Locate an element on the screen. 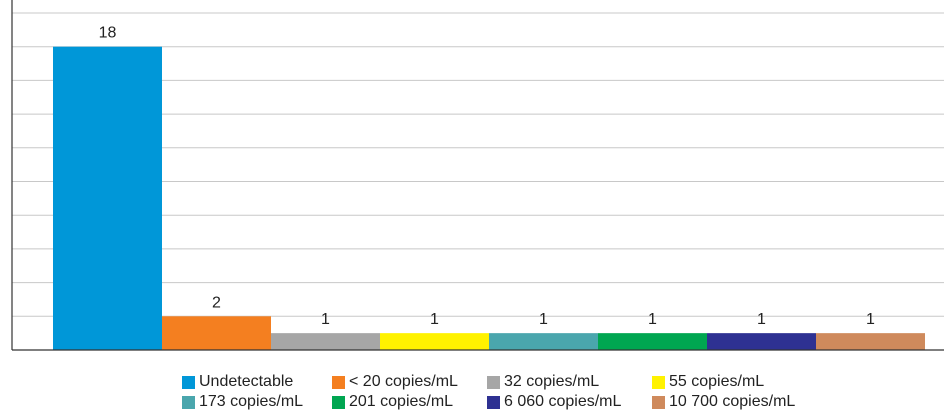  legend-item: 32 copies/mL is located at coordinates (569, 382).